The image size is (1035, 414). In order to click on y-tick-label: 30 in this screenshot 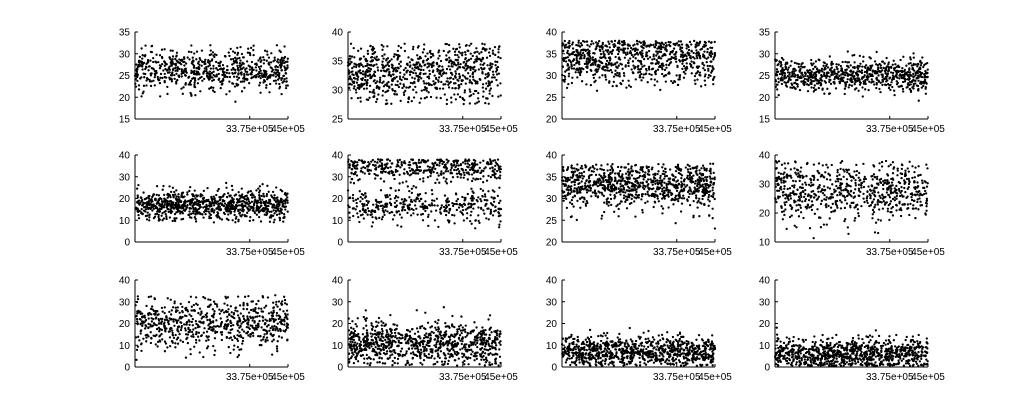, I will do `click(338, 177)`.